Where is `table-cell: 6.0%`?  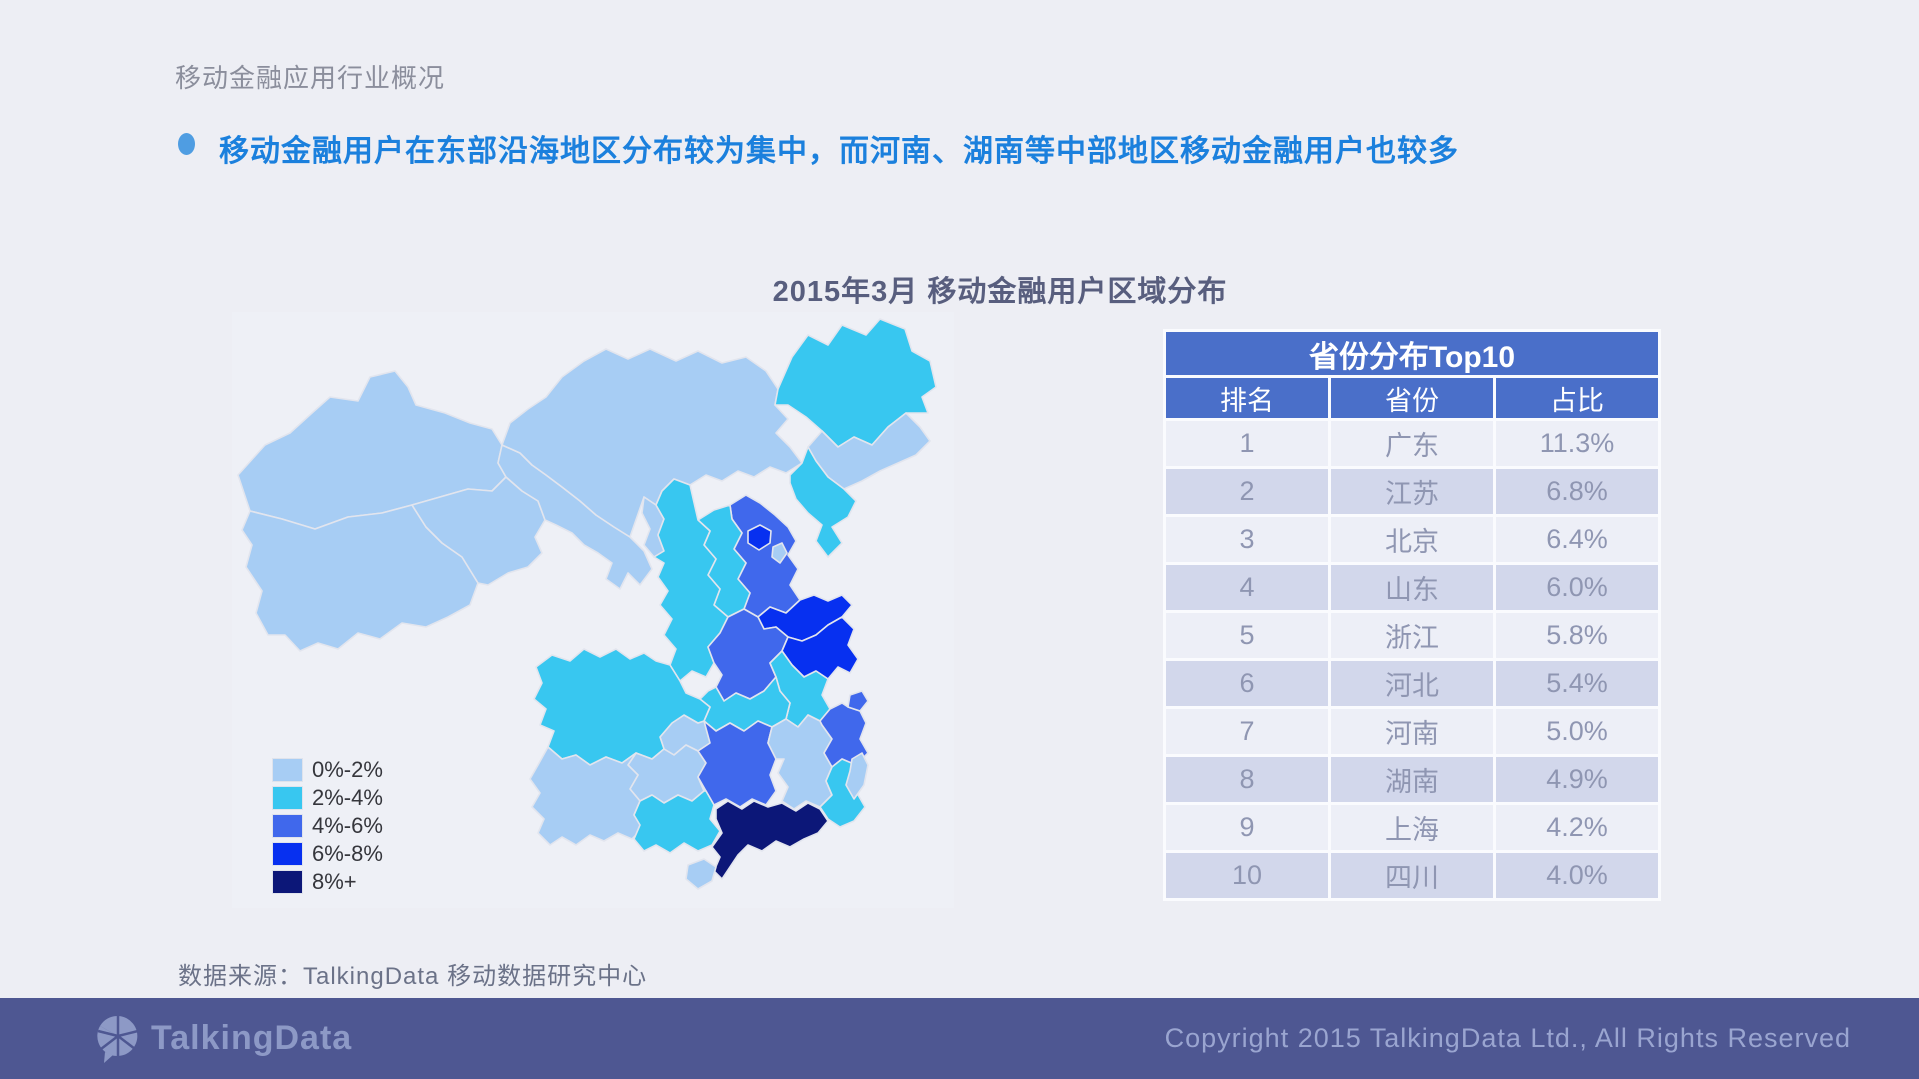
table-cell: 6.0% is located at coordinates (1577, 587).